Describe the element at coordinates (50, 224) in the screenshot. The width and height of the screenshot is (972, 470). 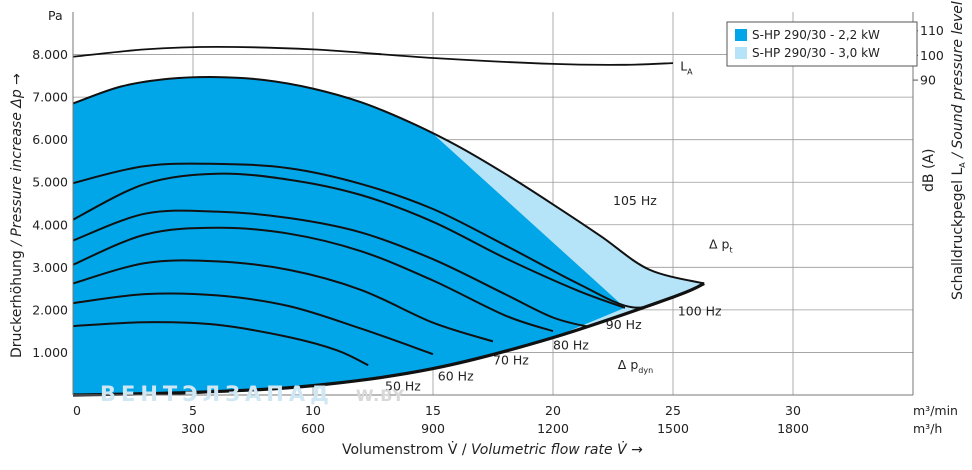
I see `y-tick-label: 4.000` at that location.